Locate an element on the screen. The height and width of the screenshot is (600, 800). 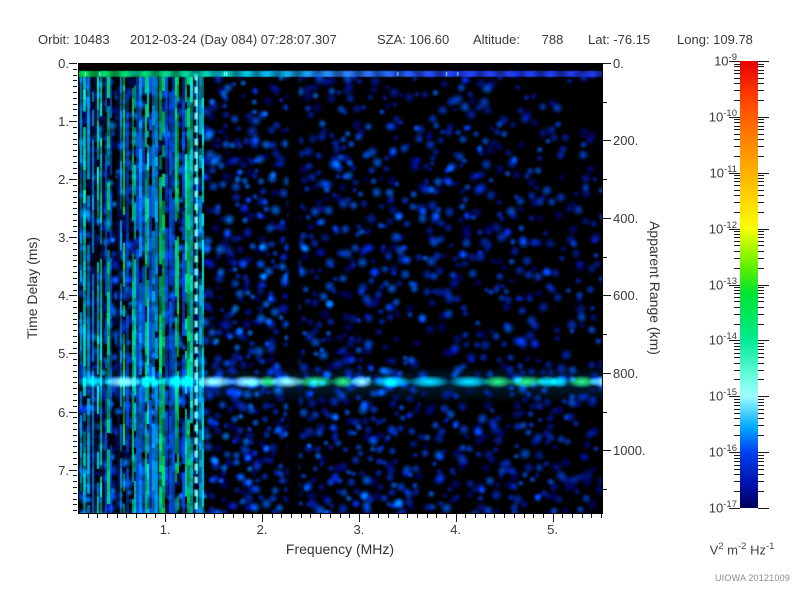
x-tick-label: 1. is located at coordinates (165, 529).